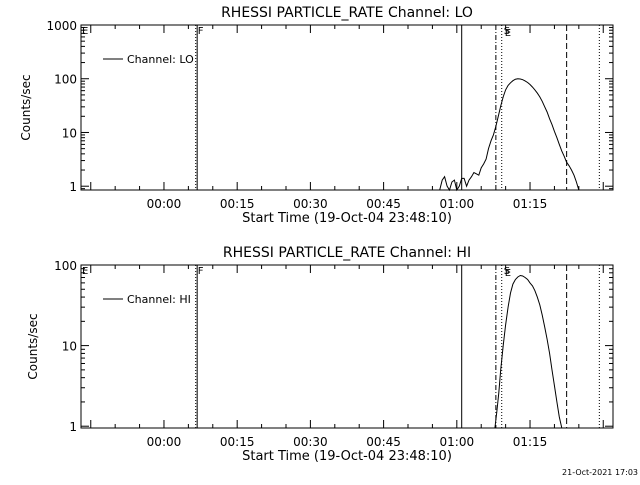 The image size is (640, 485). I want to click on chart-title: RHESSI PARTICLE_RATE Channel: HI, so click(347, 253).